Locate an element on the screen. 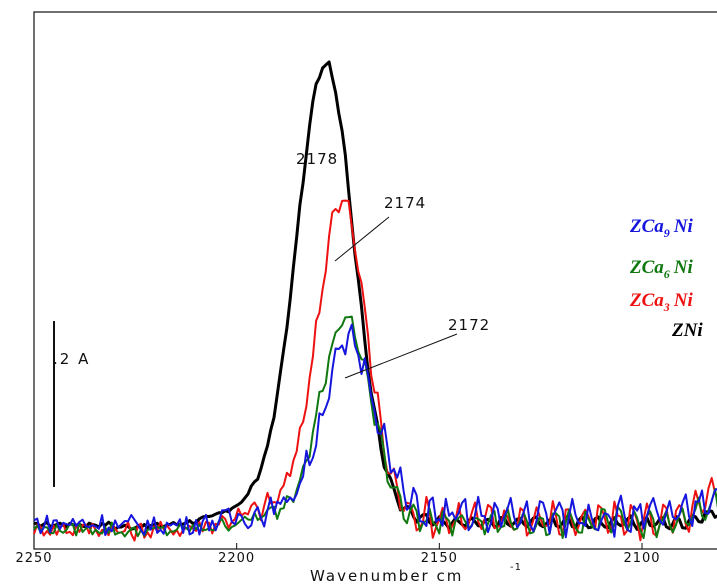 Image resolution: width=717 pixels, height=586 pixels. x-axis-title: Wavenumber cm is located at coordinates (386, 576).